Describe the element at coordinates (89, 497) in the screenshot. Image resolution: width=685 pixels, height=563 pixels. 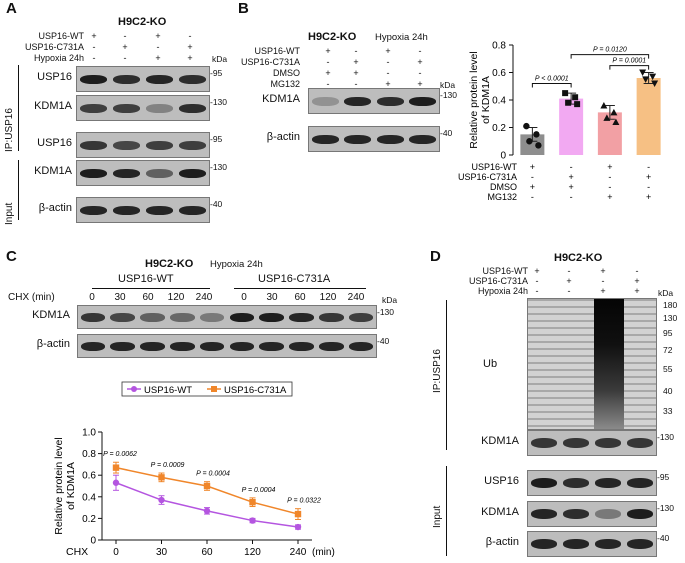
I see `line-y-tick-label: 0.4` at that location.